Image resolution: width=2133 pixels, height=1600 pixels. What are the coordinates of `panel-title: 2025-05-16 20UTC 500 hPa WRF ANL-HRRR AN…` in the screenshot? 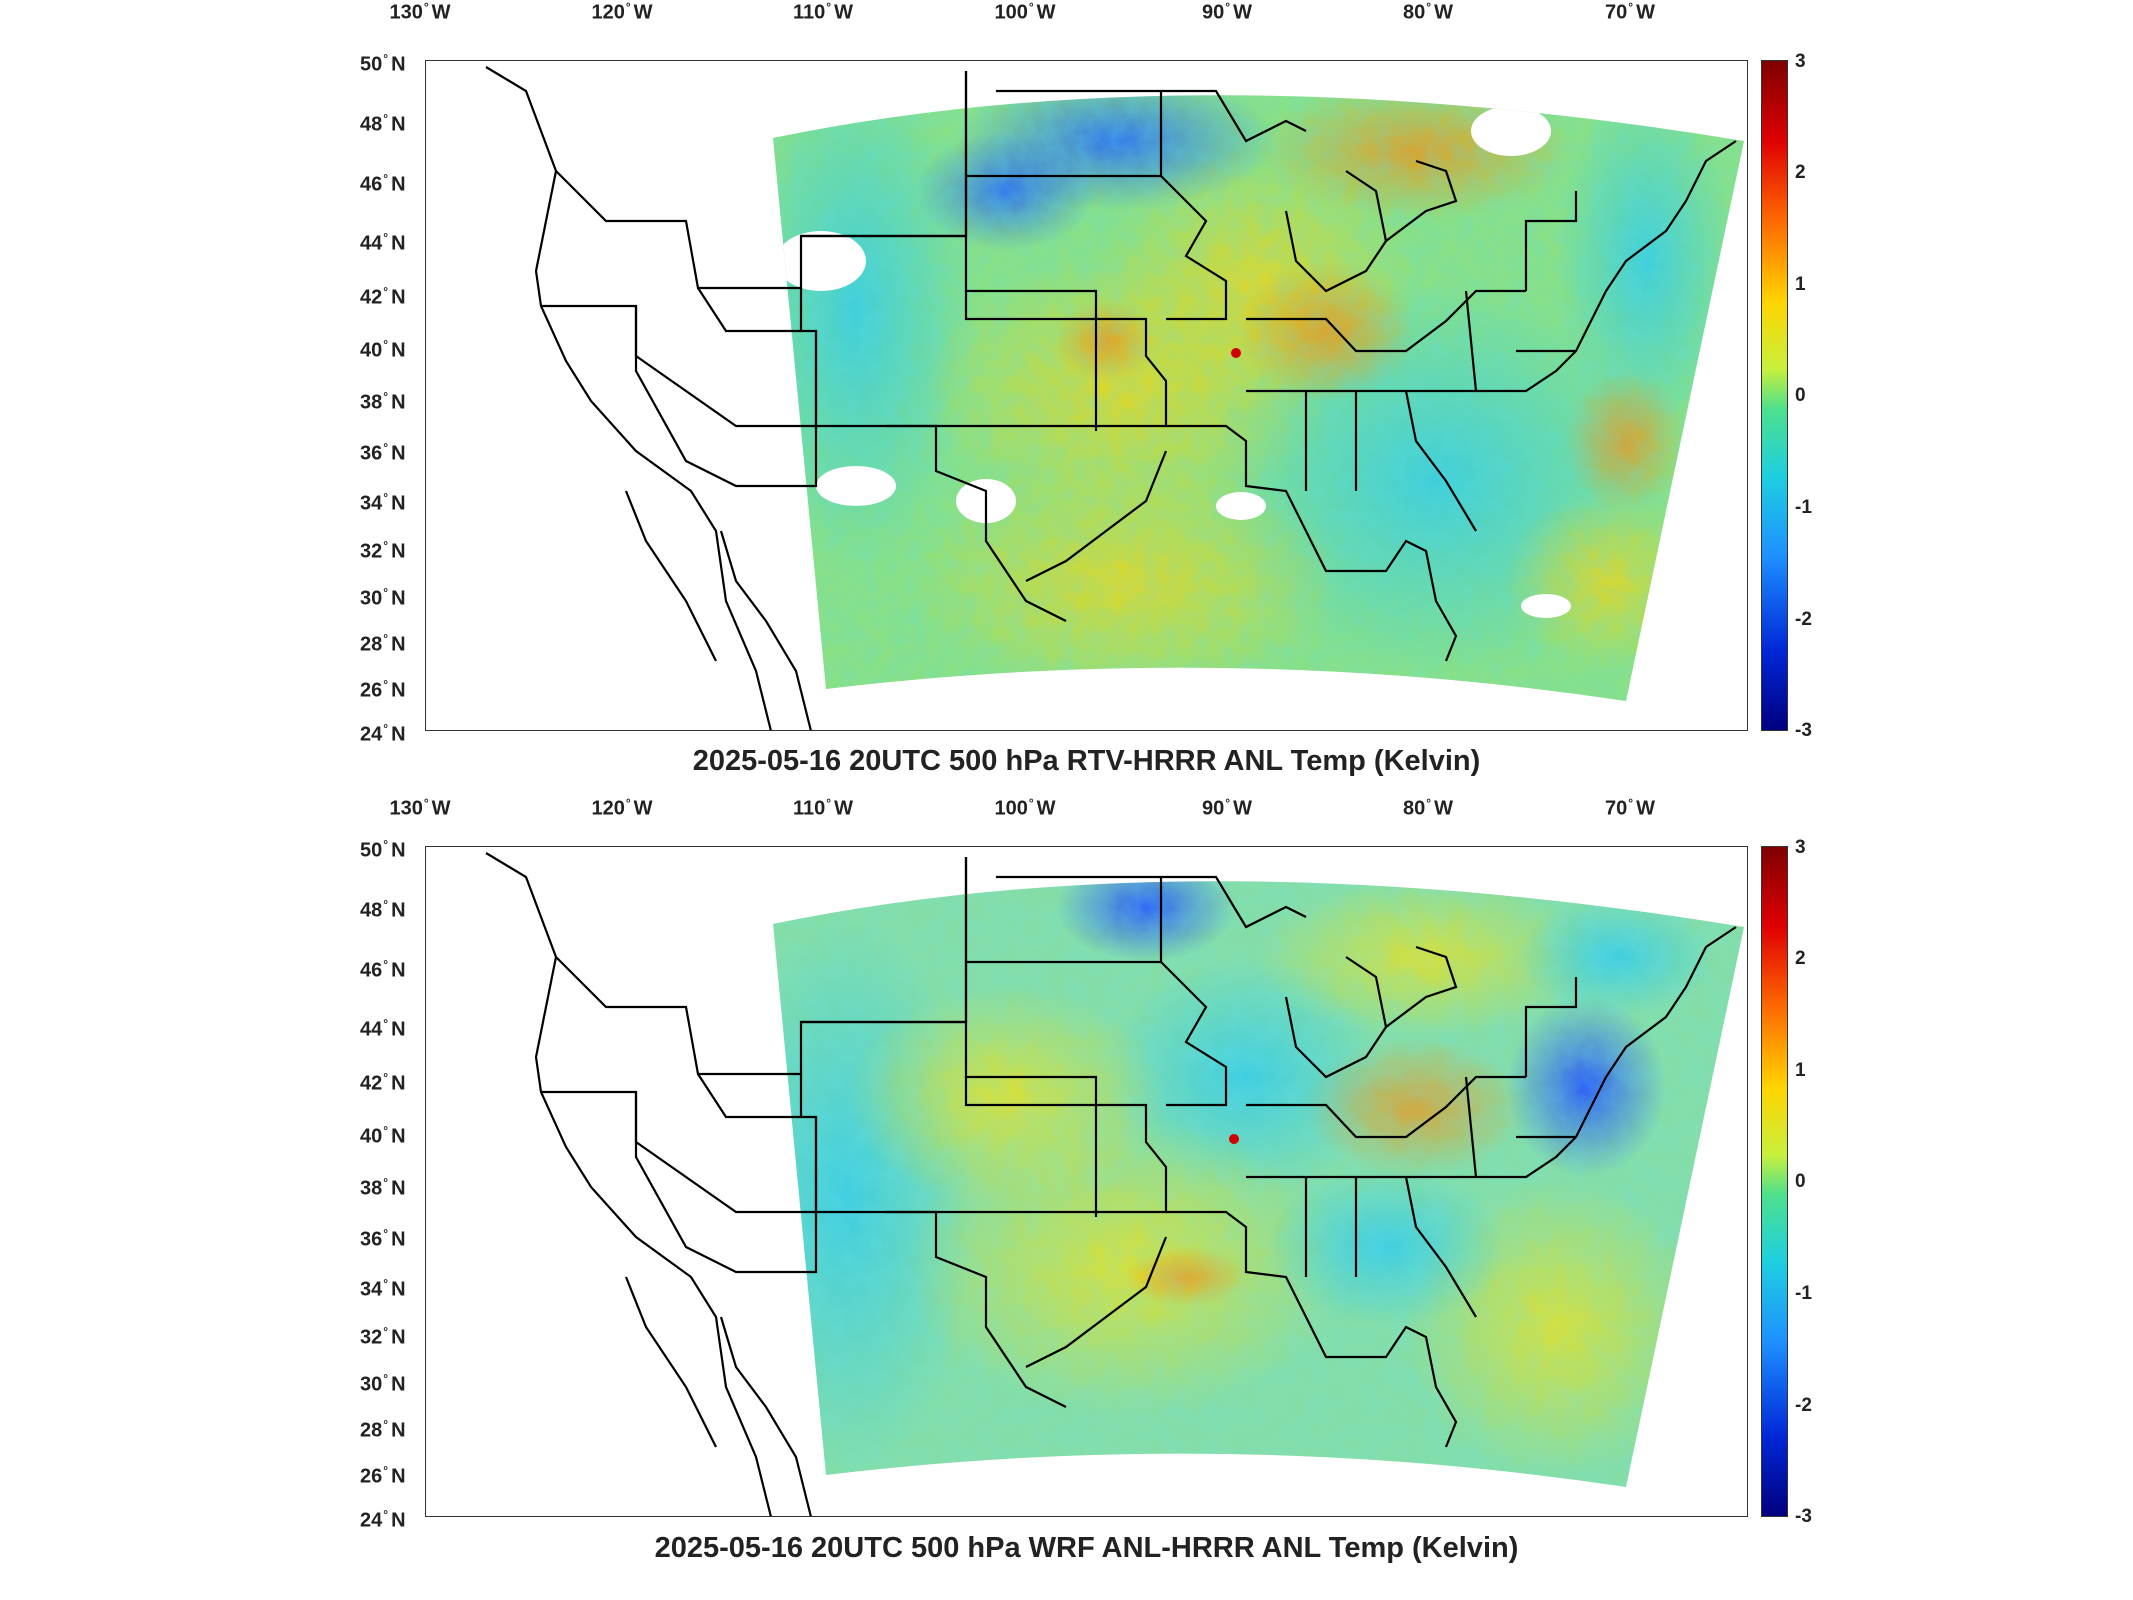 It's located at (1086, 1548).